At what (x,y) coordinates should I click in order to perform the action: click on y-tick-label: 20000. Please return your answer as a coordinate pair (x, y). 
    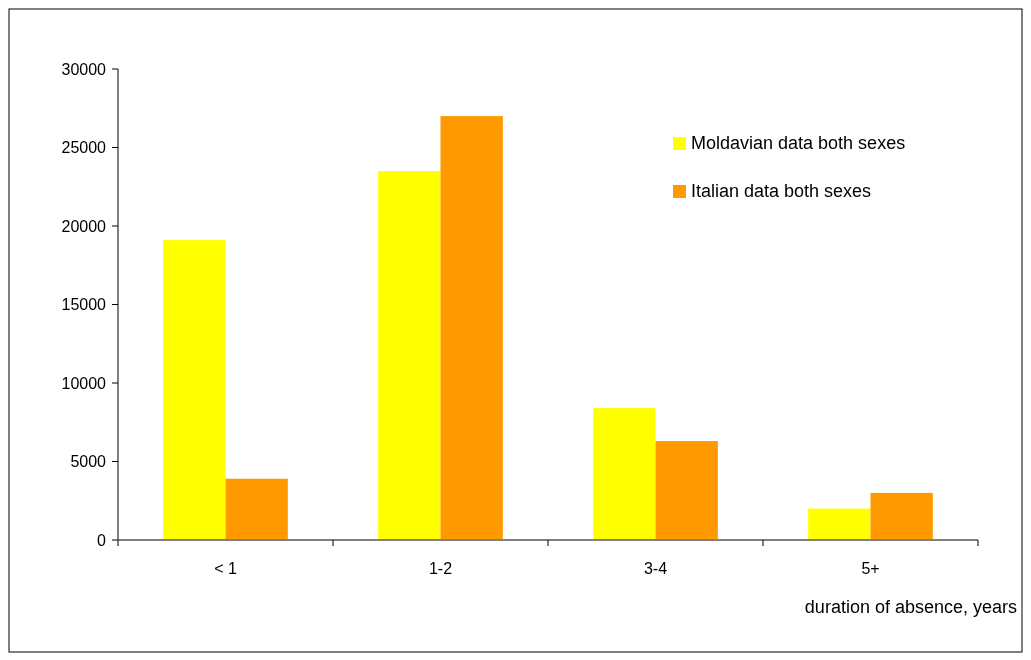
    Looking at the image, I should click on (84, 226).